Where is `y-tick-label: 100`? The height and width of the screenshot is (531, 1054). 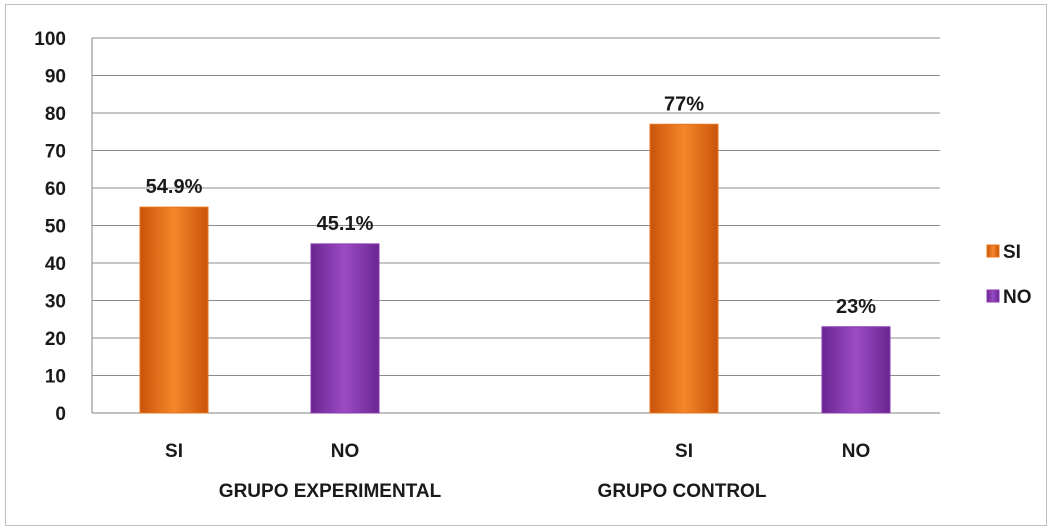 y-tick-label: 100 is located at coordinates (50, 39).